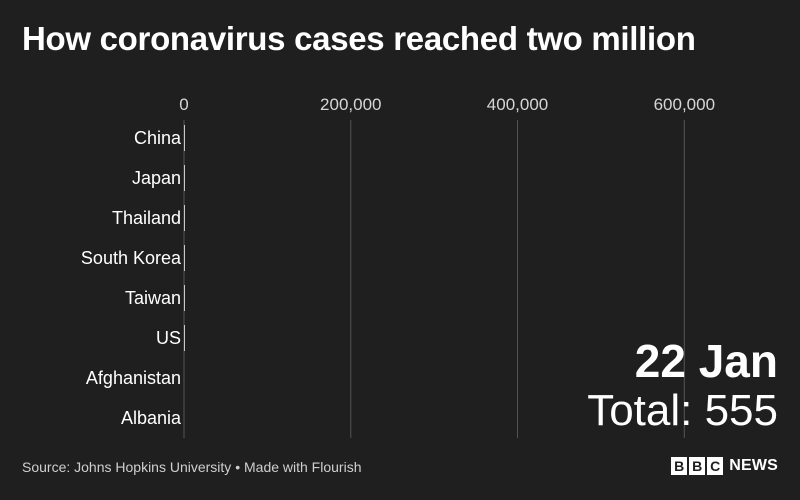  What do you see at coordinates (184, 238) in the screenshot?
I see `bars` at bounding box center [184, 238].